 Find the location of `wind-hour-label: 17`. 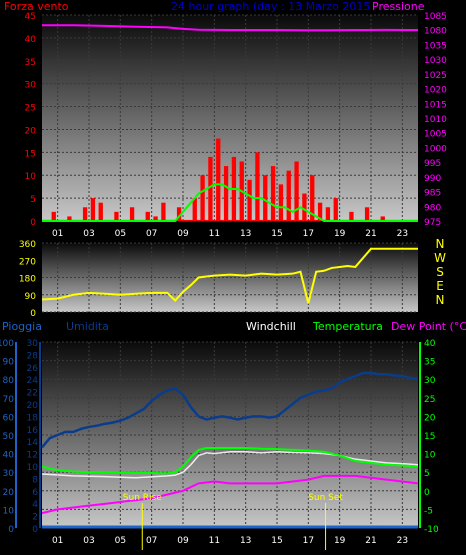

wind-hour-label: 17 is located at coordinates (308, 234).